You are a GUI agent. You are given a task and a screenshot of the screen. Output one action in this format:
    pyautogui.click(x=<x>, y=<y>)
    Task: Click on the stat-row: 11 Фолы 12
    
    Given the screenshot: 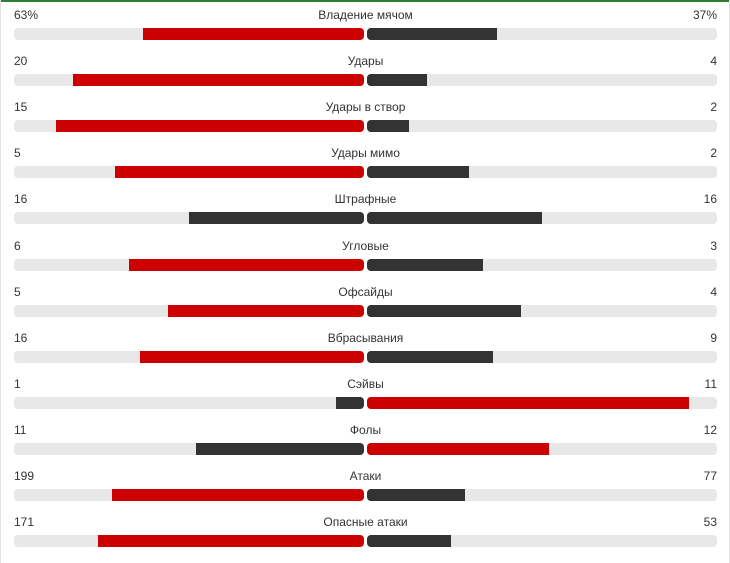 What is the action you would take?
    pyautogui.click(x=365, y=440)
    